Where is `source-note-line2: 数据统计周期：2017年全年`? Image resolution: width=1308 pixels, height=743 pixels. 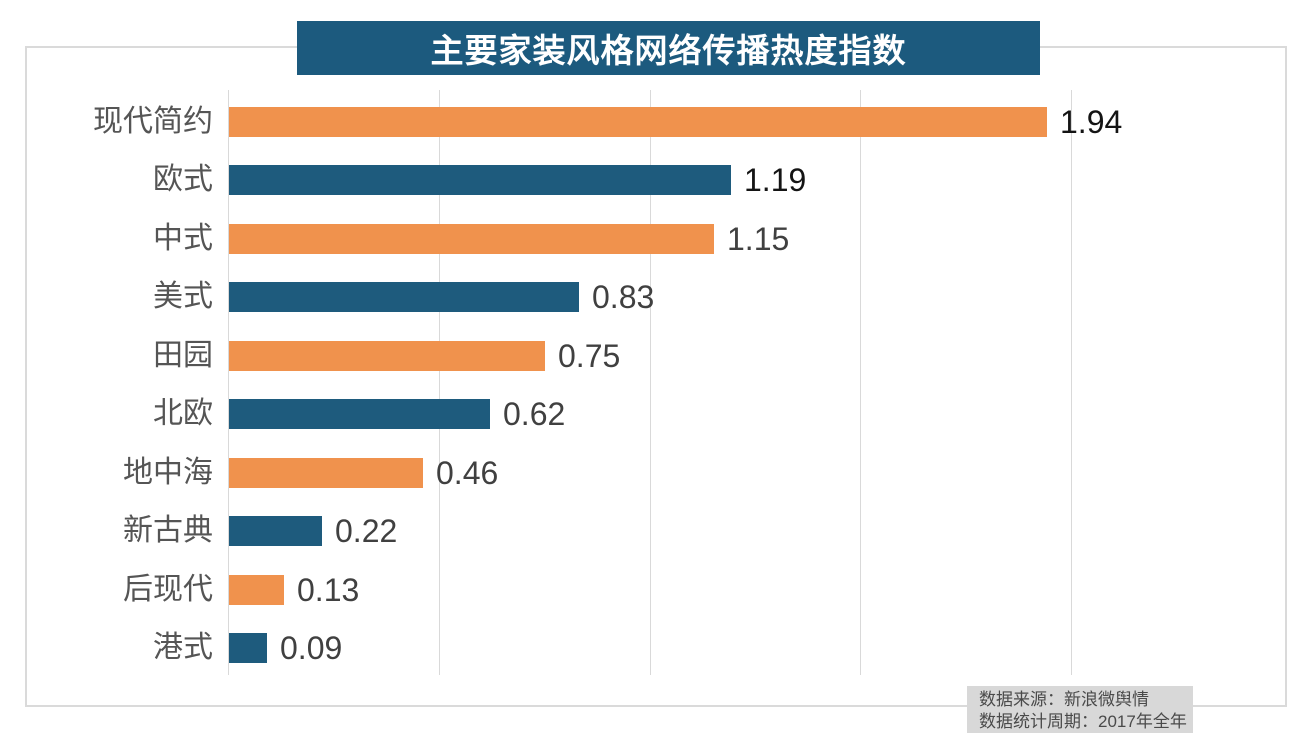 source-note-line2: 数据统计周期：2017年全年 is located at coordinates (1083, 721).